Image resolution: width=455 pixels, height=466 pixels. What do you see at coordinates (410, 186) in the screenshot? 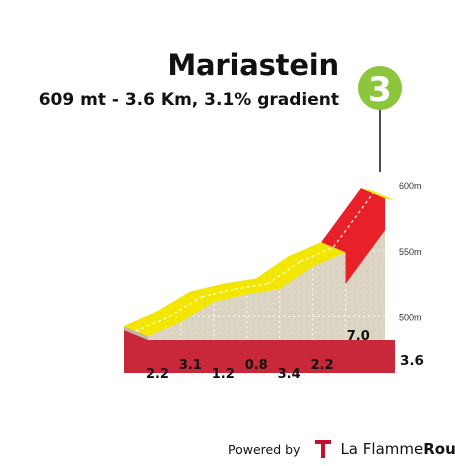
I see `elevation-tick-label: 600m` at bounding box center [410, 186].